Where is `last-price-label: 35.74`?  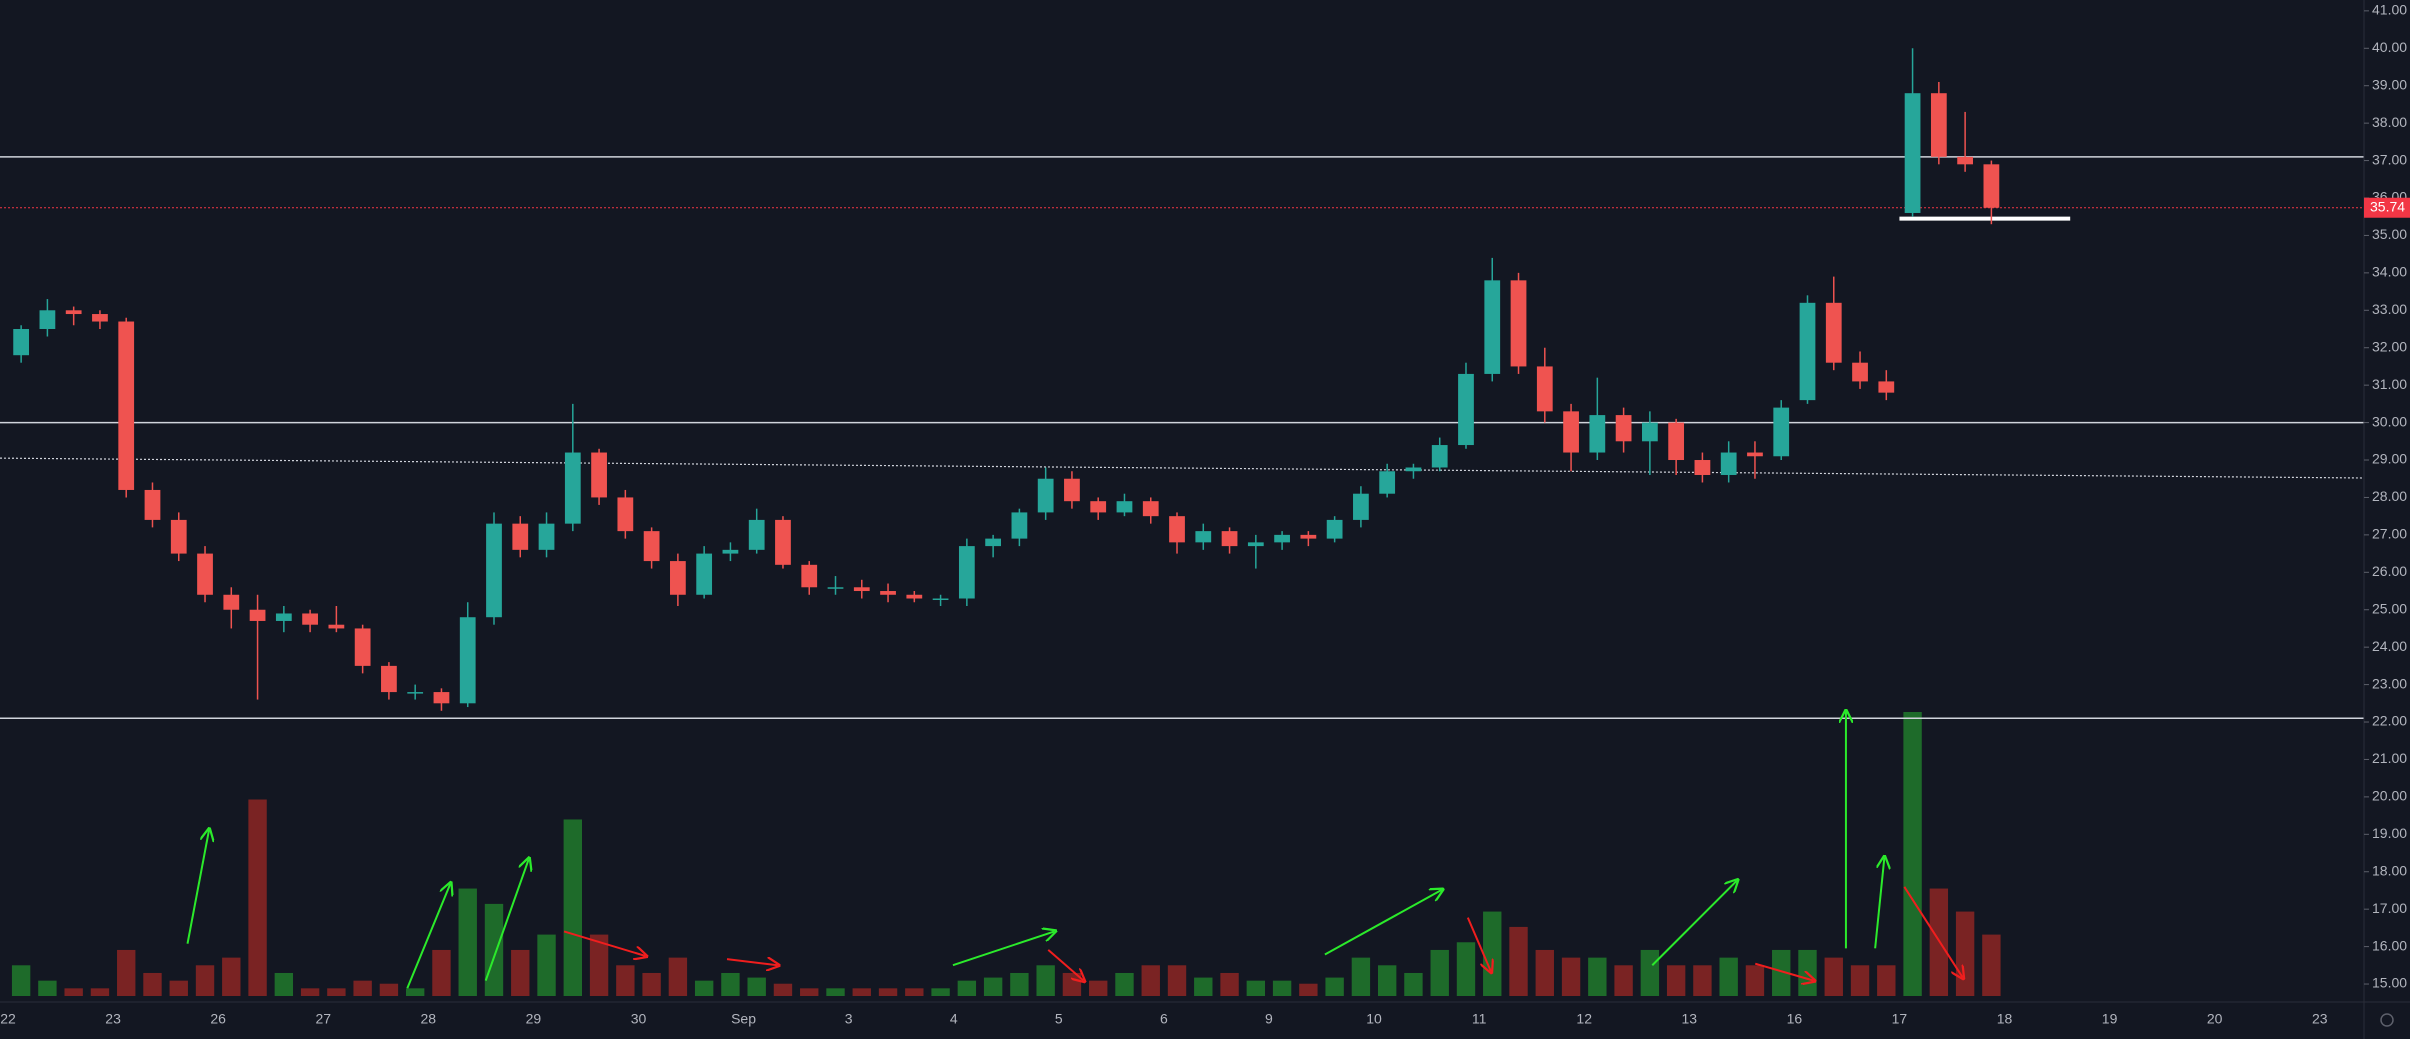 last-price-label: 35.74 is located at coordinates (2387, 206).